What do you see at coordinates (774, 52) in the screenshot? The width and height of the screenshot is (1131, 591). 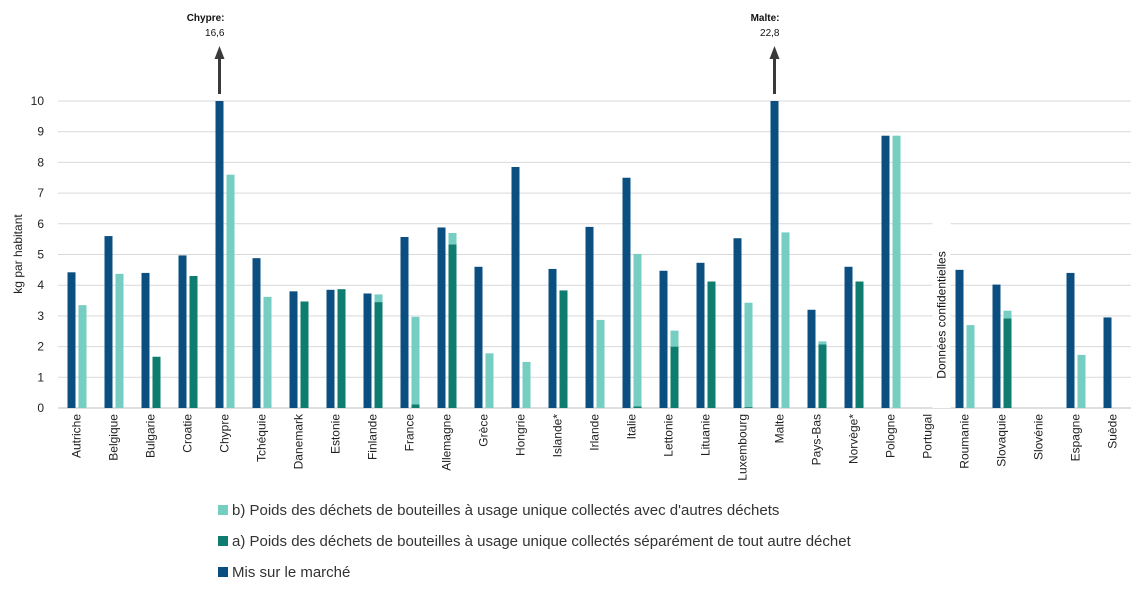 I see `arrow-head` at bounding box center [774, 52].